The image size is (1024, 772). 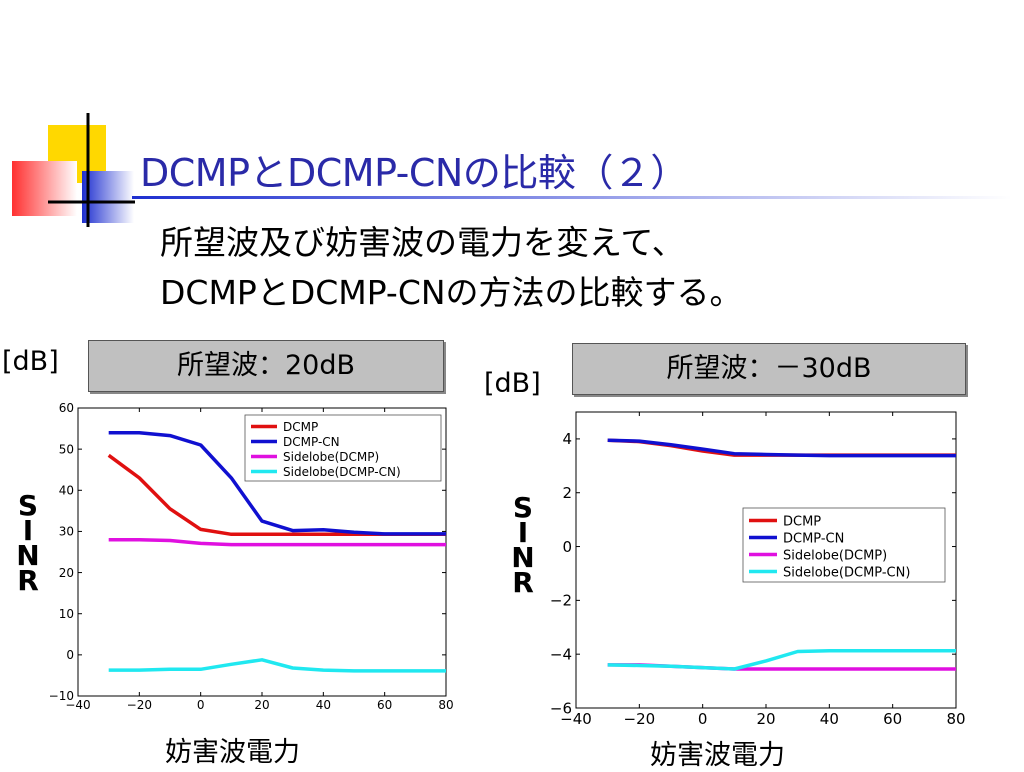 What do you see at coordinates (66, 490) in the screenshot?
I see `chart1-y-tick-label: 40` at bounding box center [66, 490].